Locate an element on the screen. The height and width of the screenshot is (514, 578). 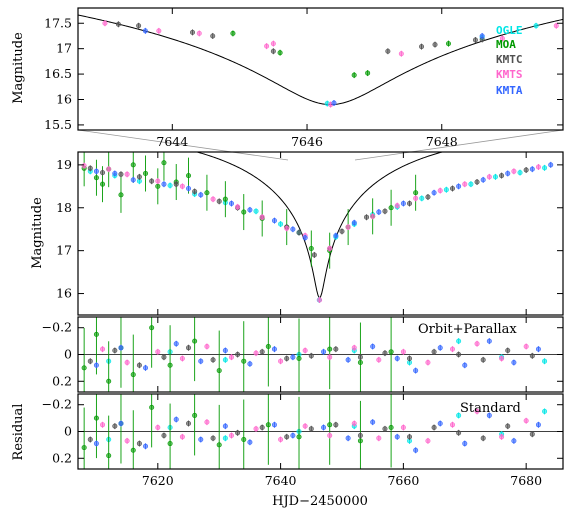
x-axis-title: HJD−2450000 is located at coordinates (320, 501).